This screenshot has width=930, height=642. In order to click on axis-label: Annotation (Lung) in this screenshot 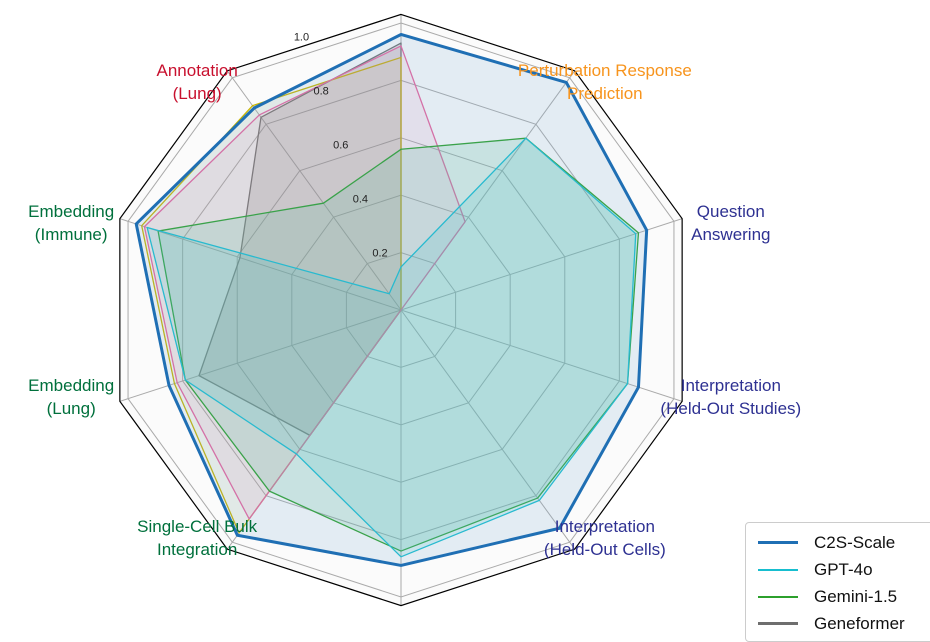, I will do `click(197, 81)`.